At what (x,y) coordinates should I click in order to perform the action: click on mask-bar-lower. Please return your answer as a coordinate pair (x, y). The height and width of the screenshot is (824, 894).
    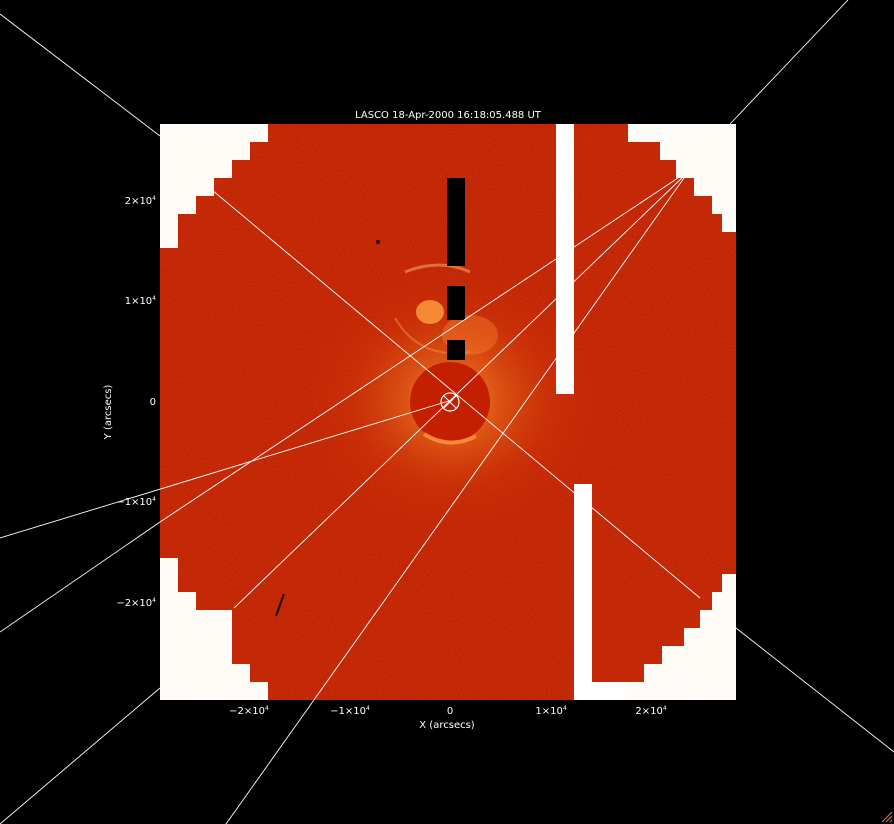
    Looking at the image, I should click on (583, 592).